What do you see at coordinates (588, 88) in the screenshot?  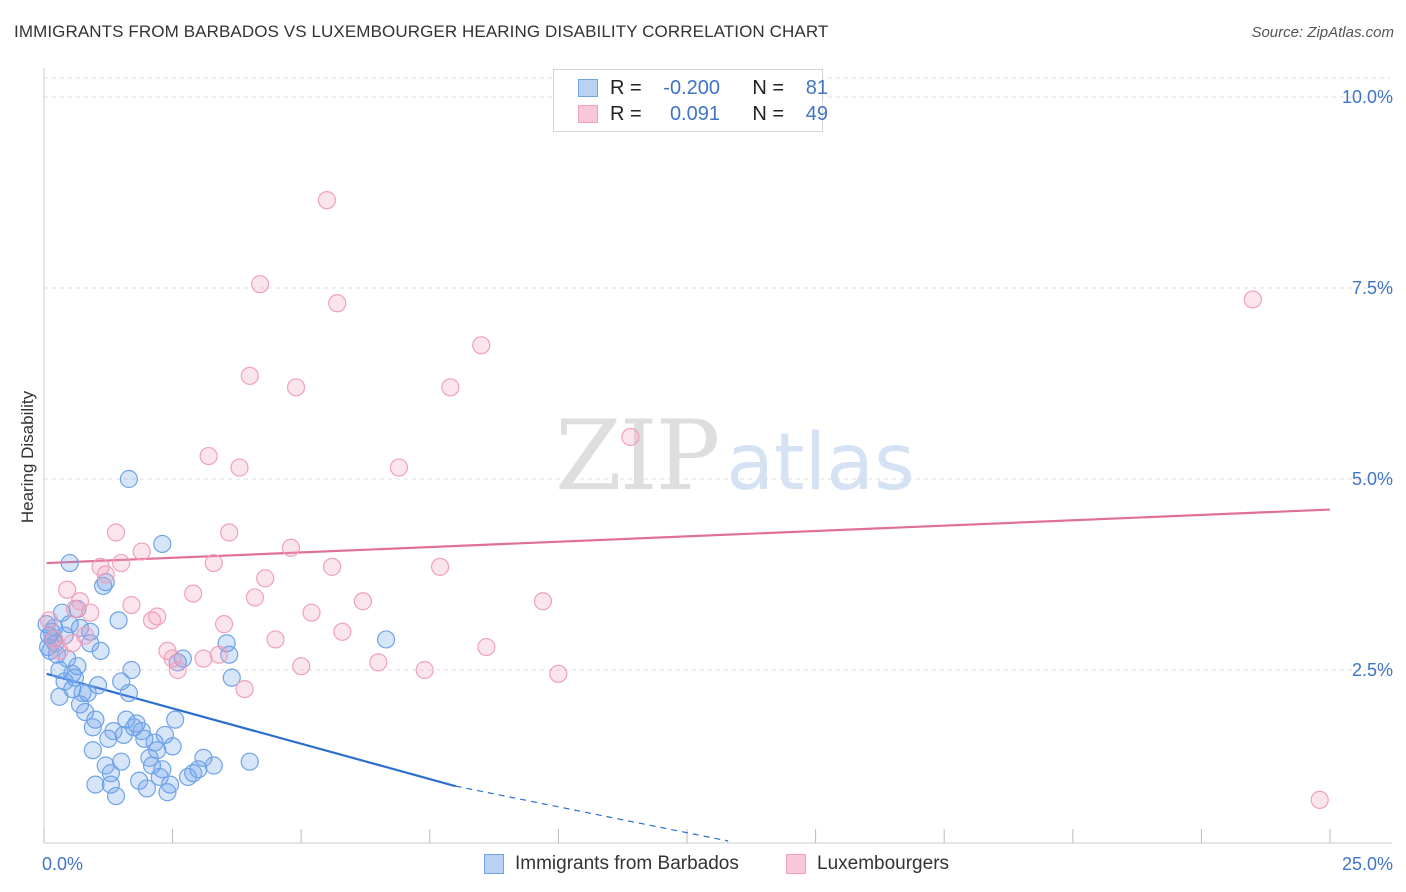 I see `legend-swatch-blue` at bounding box center [588, 88].